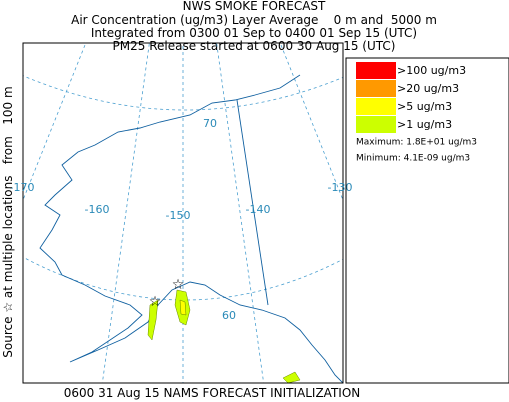 The image size is (509, 402). What do you see at coordinates (340, 187) in the screenshot?
I see `grid-label: -130` at bounding box center [340, 187].